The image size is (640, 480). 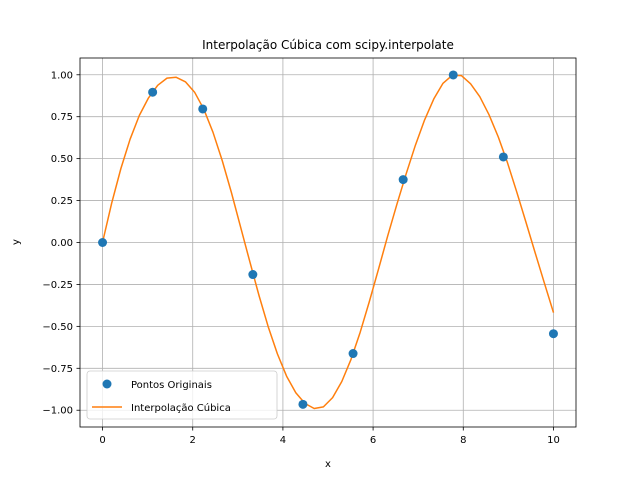 What do you see at coordinates (57, 327) in the screenshot?
I see `y-tick-label: −0.50` at bounding box center [57, 327].